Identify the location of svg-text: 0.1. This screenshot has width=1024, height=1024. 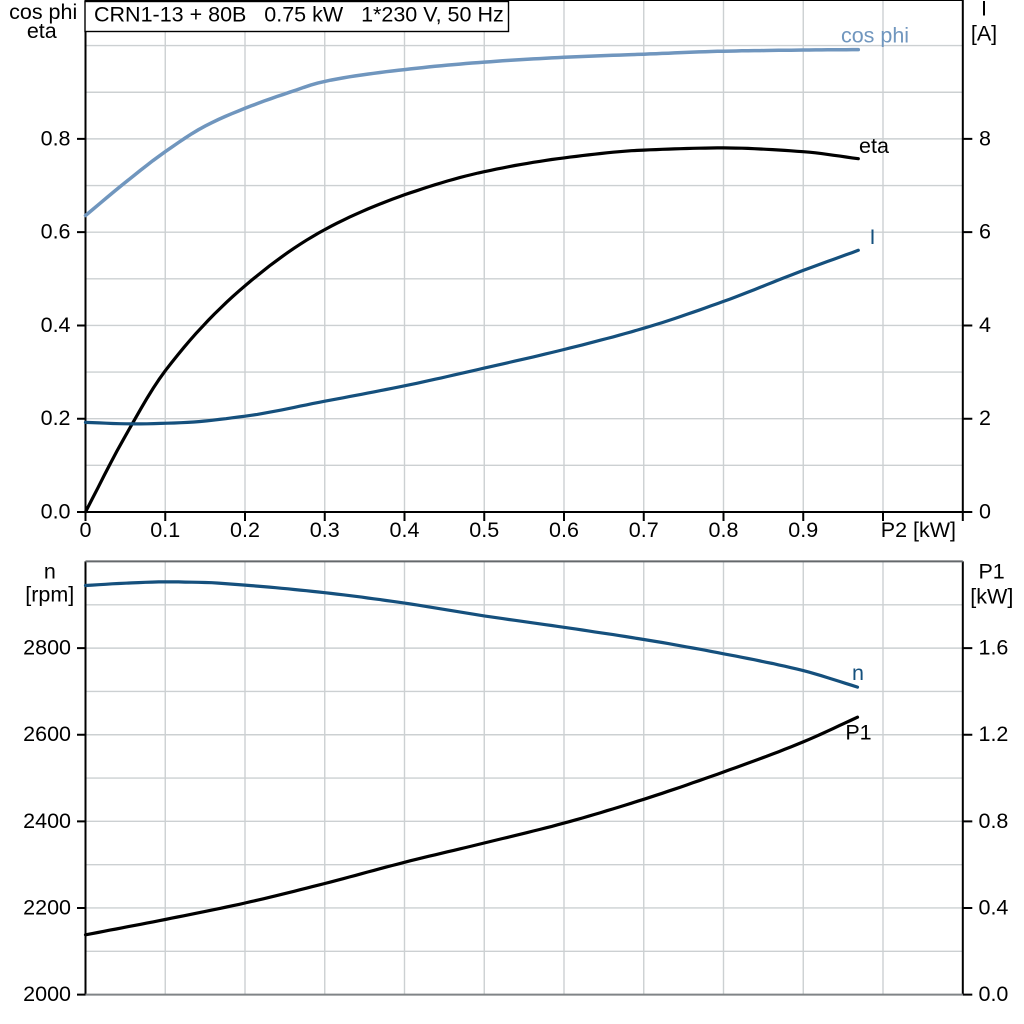
(165, 530).